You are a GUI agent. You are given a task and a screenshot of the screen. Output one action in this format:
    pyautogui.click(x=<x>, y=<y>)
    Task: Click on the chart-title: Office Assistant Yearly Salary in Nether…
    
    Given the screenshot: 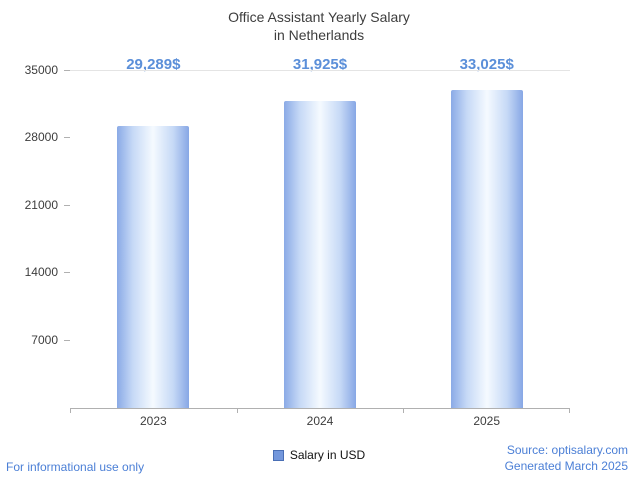 What is the action you would take?
    pyautogui.click(x=319, y=26)
    